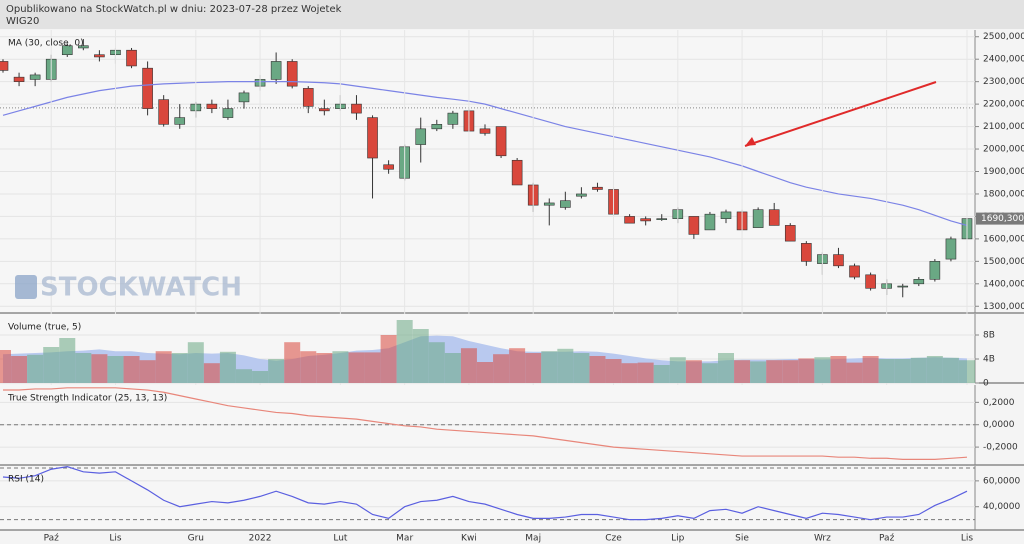 The height and width of the screenshot is (544, 1024). Describe the element at coordinates (1003, 194) in the screenshot. I see `y-tick-label: 1800,0000` at that location.